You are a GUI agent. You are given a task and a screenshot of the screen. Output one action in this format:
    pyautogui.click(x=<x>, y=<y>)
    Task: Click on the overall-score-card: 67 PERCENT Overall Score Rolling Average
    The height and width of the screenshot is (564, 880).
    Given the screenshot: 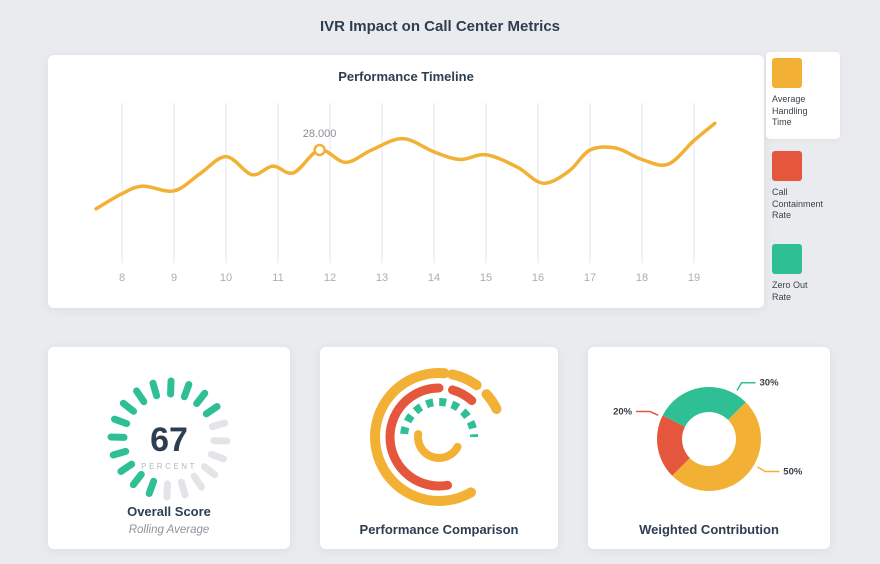 What is the action you would take?
    pyautogui.click(x=169, y=448)
    